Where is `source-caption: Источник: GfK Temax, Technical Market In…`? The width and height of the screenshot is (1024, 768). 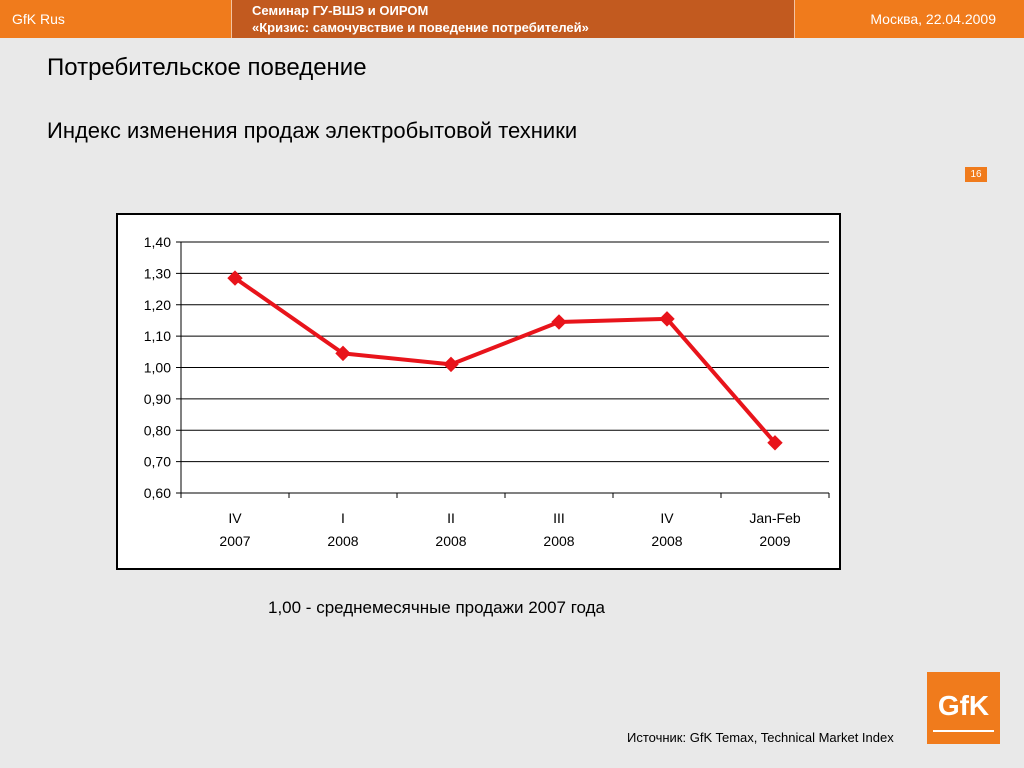
source-caption: Источник: GfK Temax, Technical Market In… is located at coordinates (760, 737).